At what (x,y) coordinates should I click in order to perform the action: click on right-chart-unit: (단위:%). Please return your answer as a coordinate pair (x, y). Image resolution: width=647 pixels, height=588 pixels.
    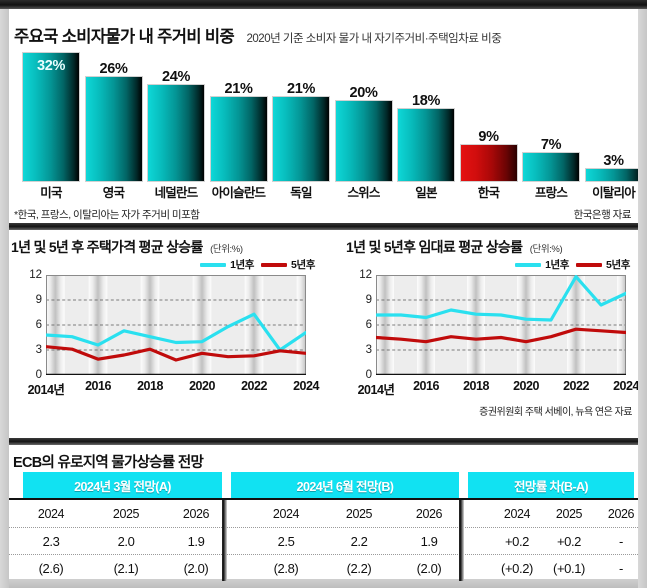
    Looking at the image, I should click on (546, 249).